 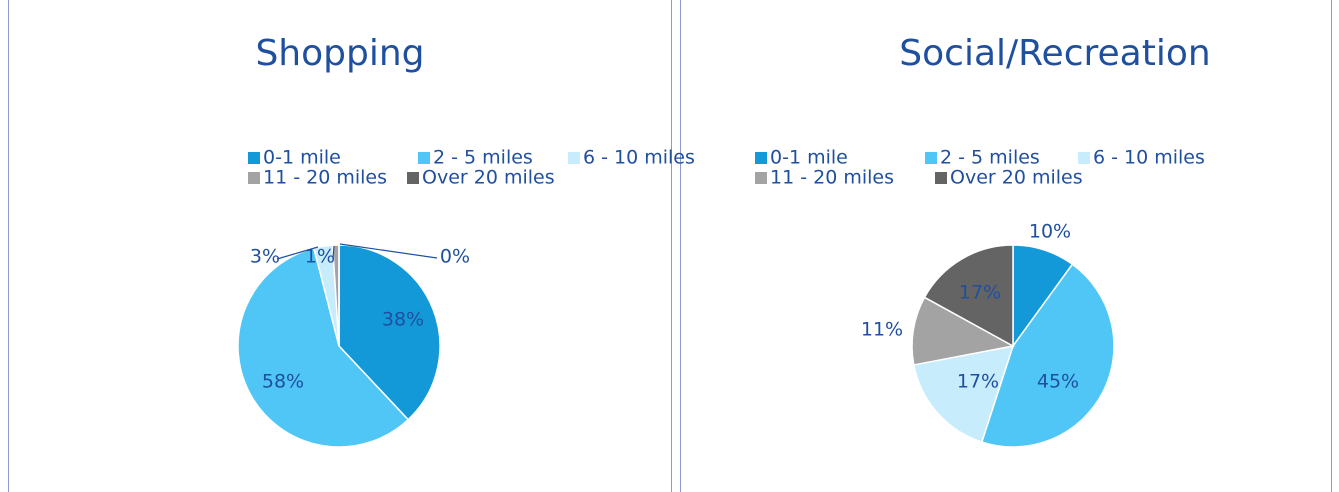 I want to click on chart-title: Shopping, so click(x=339, y=53).